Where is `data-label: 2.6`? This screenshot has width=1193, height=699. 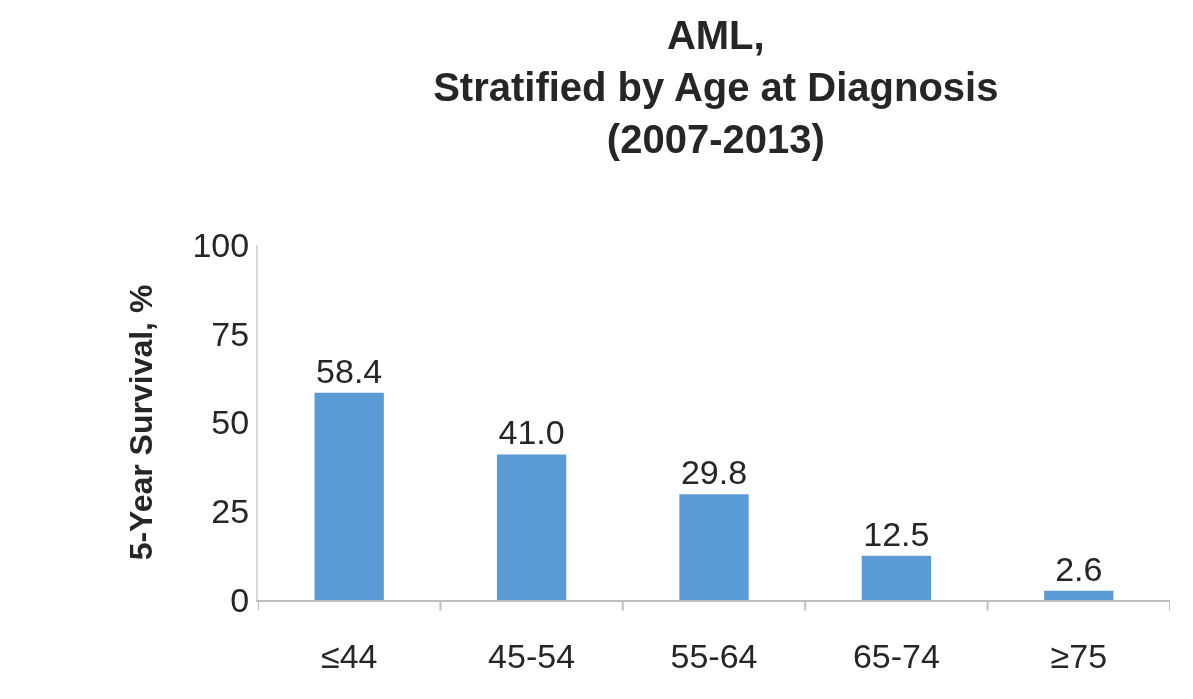
data-label: 2.6 is located at coordinates (1079, 568).